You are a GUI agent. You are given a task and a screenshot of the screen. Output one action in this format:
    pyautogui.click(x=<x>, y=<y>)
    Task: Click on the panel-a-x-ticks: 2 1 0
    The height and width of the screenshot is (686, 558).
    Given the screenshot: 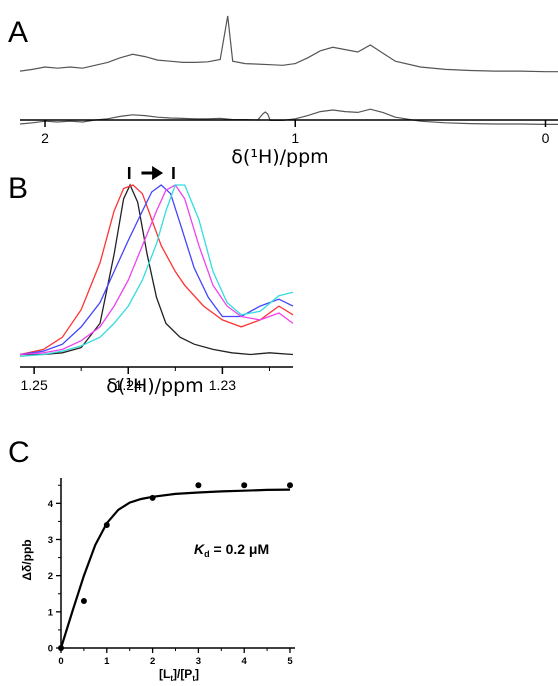 What is the action you would take?
    pyautogui.click(x=295, y=133)
    